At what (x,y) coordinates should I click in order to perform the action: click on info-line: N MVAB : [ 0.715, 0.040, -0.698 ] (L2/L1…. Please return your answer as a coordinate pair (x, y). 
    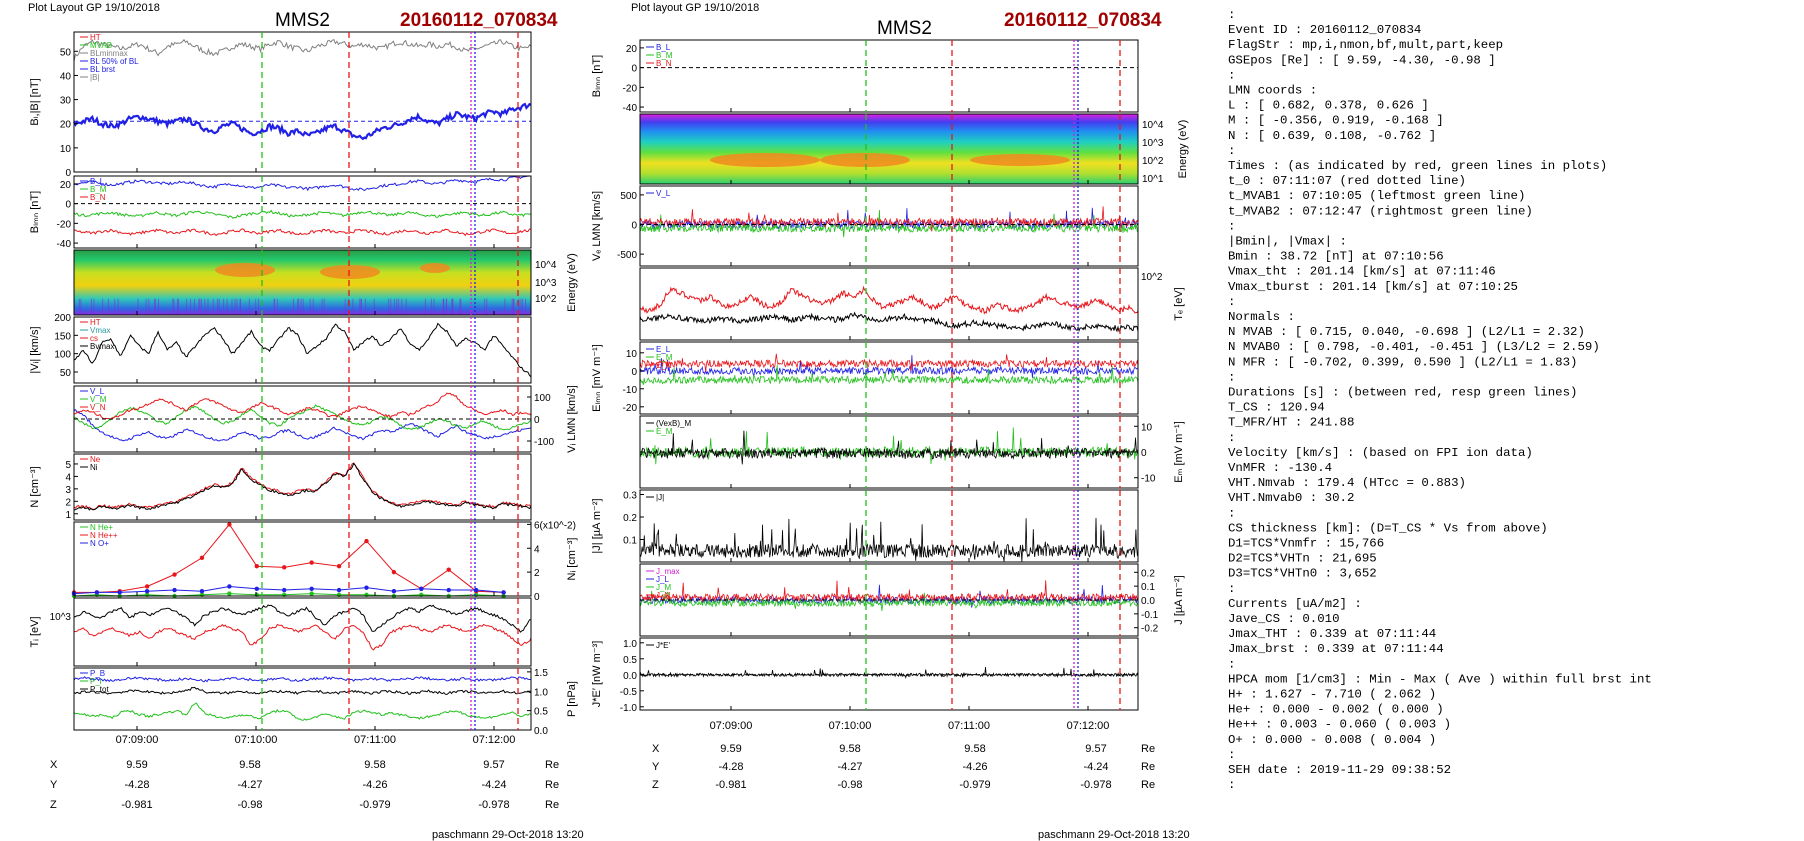
    Looking at the image, I should click on (1406, 332).